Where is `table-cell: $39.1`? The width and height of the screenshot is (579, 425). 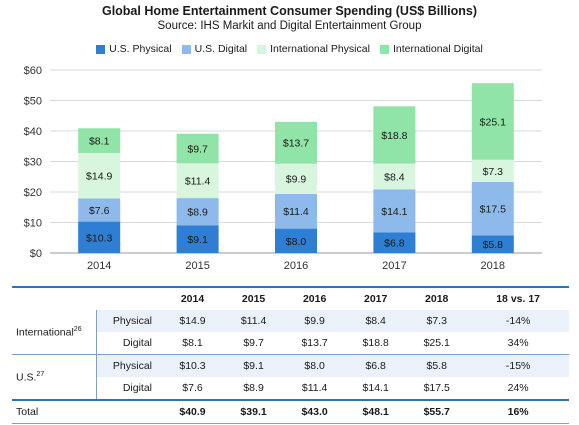
table-cell: $39.1 is located at coordinates (254, 411).